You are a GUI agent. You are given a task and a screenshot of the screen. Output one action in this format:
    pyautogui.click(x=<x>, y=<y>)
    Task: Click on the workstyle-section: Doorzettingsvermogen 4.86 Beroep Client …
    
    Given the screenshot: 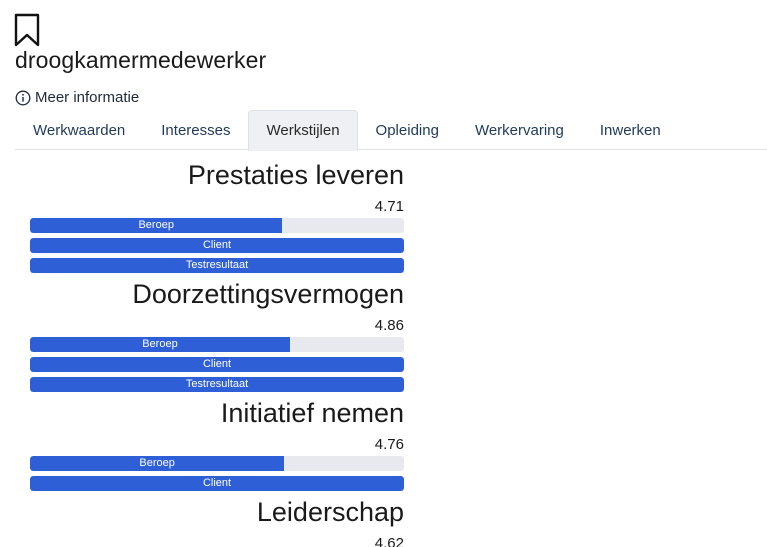 What is the action you would take?
    pyautogui.click(x=217, y=337)
    